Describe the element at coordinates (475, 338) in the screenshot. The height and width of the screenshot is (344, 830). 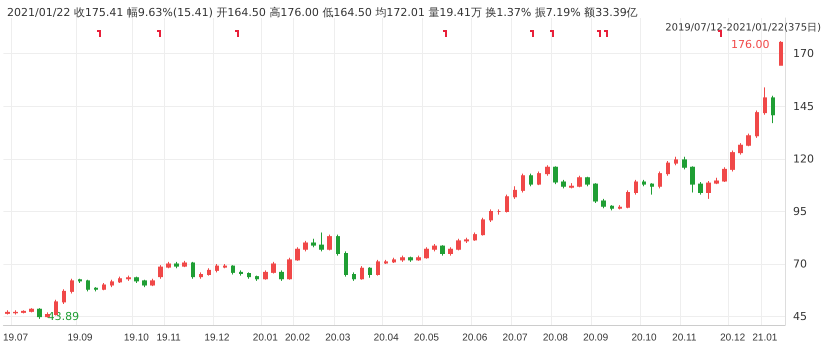
I see `x-tick-label: 20.06` at that location.